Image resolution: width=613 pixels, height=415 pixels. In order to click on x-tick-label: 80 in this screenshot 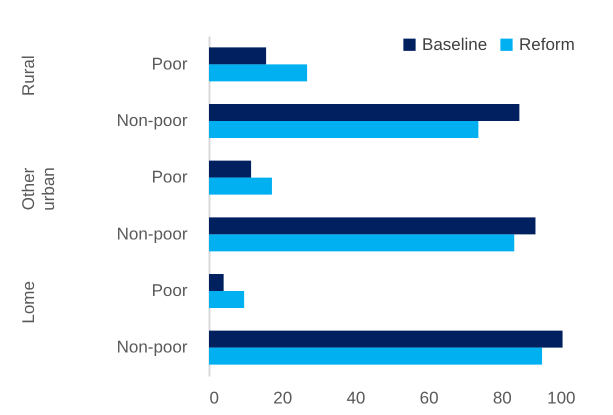, I will do `click(502, 398)`.